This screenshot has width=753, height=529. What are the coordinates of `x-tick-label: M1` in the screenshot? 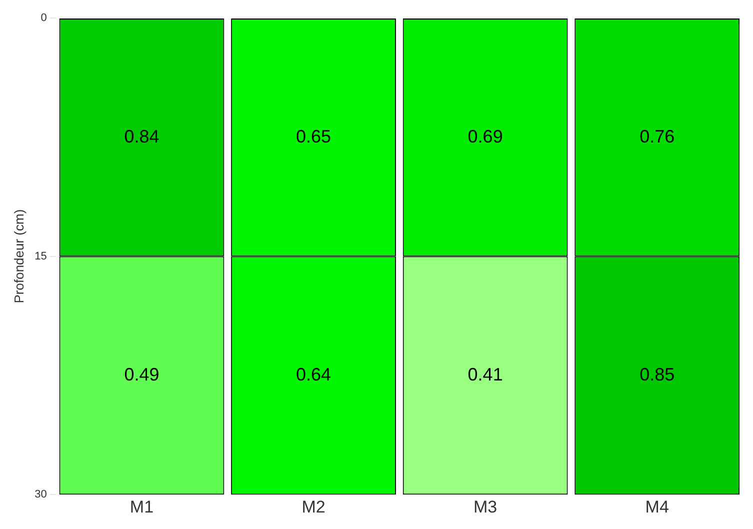 It's located at (142, 506).